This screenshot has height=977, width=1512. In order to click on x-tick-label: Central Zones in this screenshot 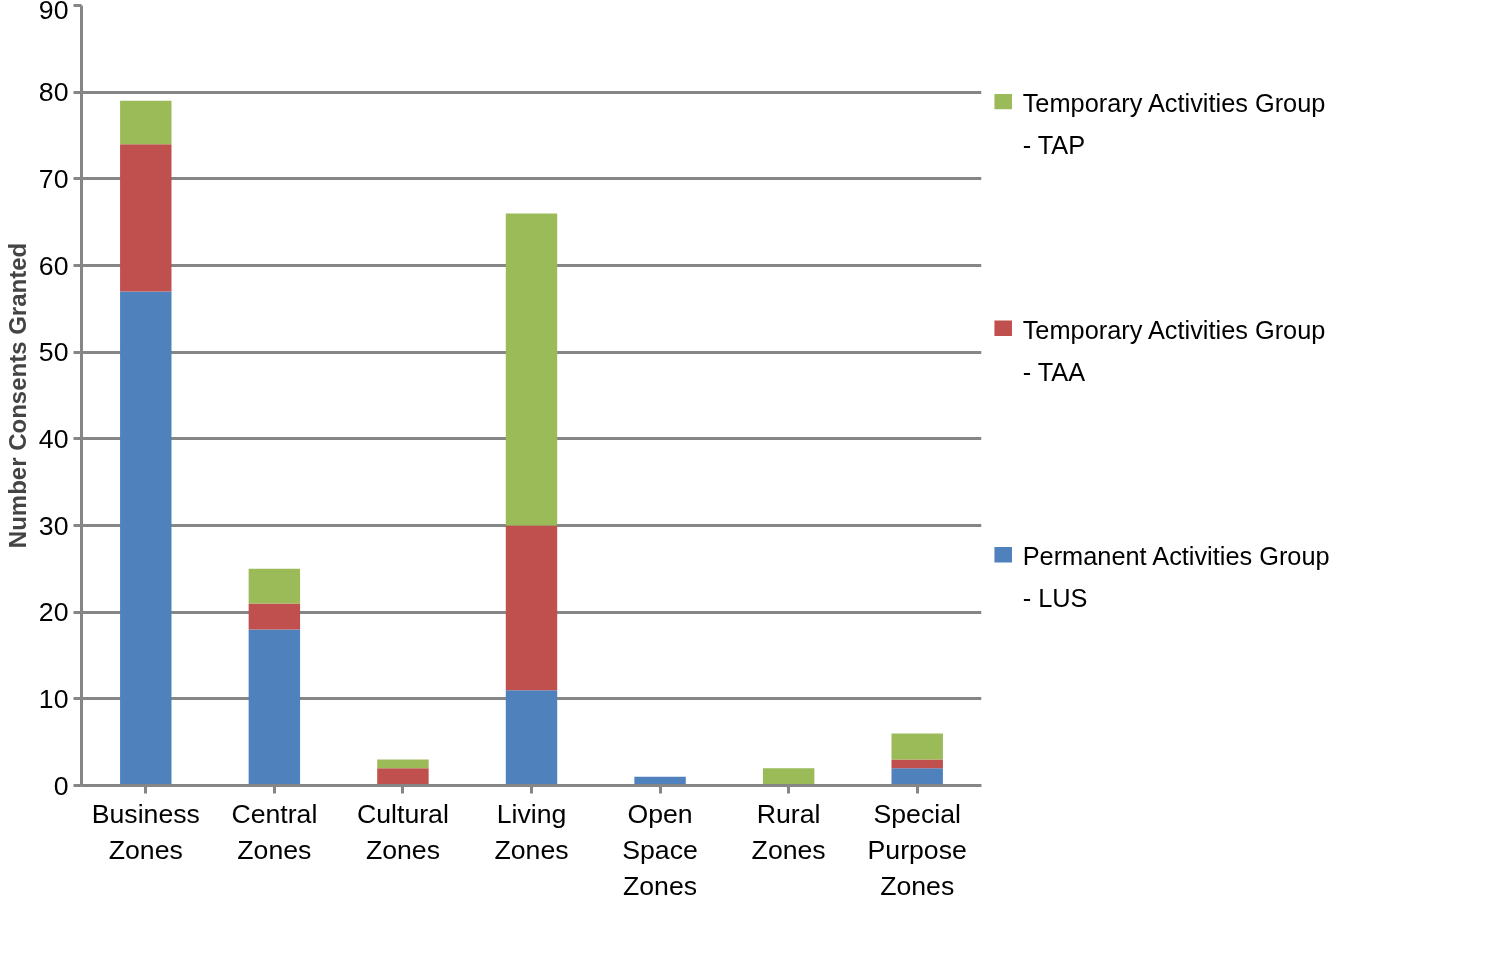, I will do `click(274, 831)`.